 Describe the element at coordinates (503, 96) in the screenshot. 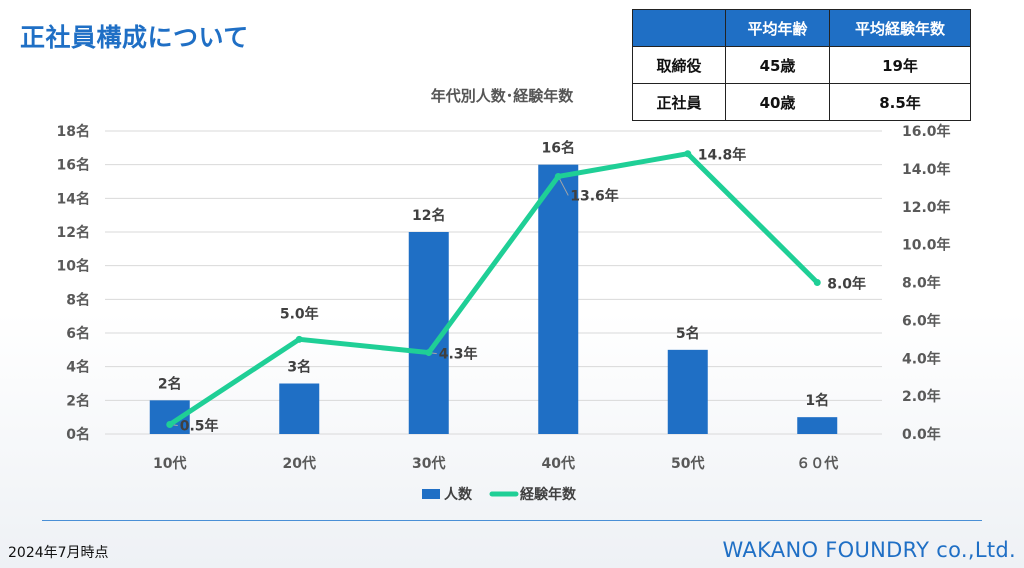

I see `chart-title: 年代別人数･経験年数` at that location.